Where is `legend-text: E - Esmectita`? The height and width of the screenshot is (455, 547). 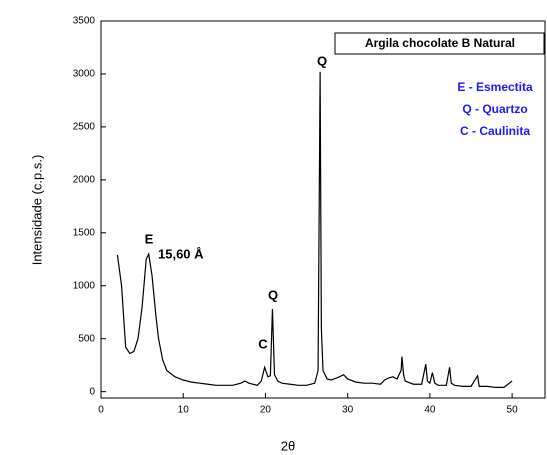 legend-text: E - Esmectita is located at coordinates (495, 87).